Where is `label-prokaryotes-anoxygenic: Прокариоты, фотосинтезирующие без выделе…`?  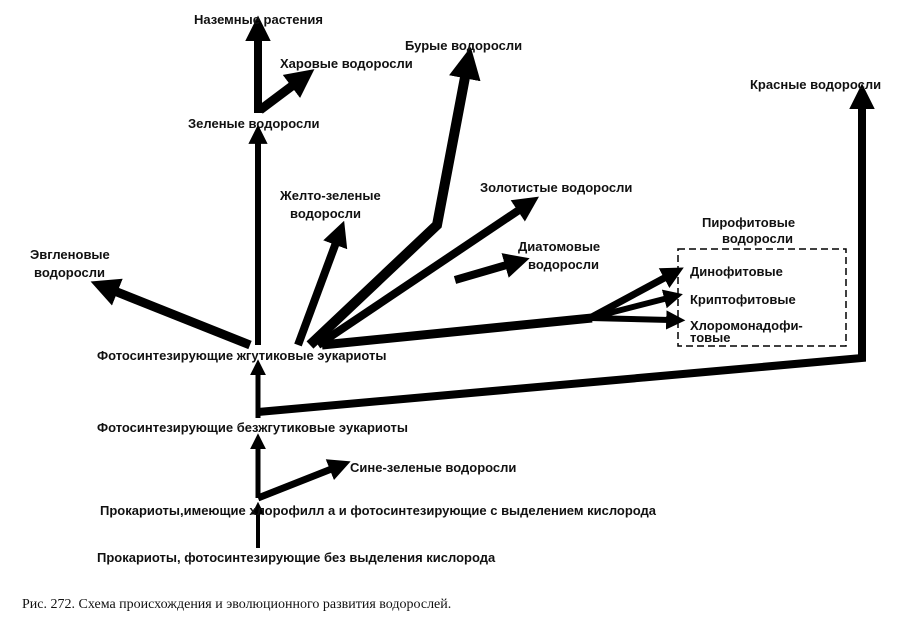 label-prokaryotes-anoxygenic: Прокариоты, фотосинтезирующие без выделе… is located at coordinates (296, 557).